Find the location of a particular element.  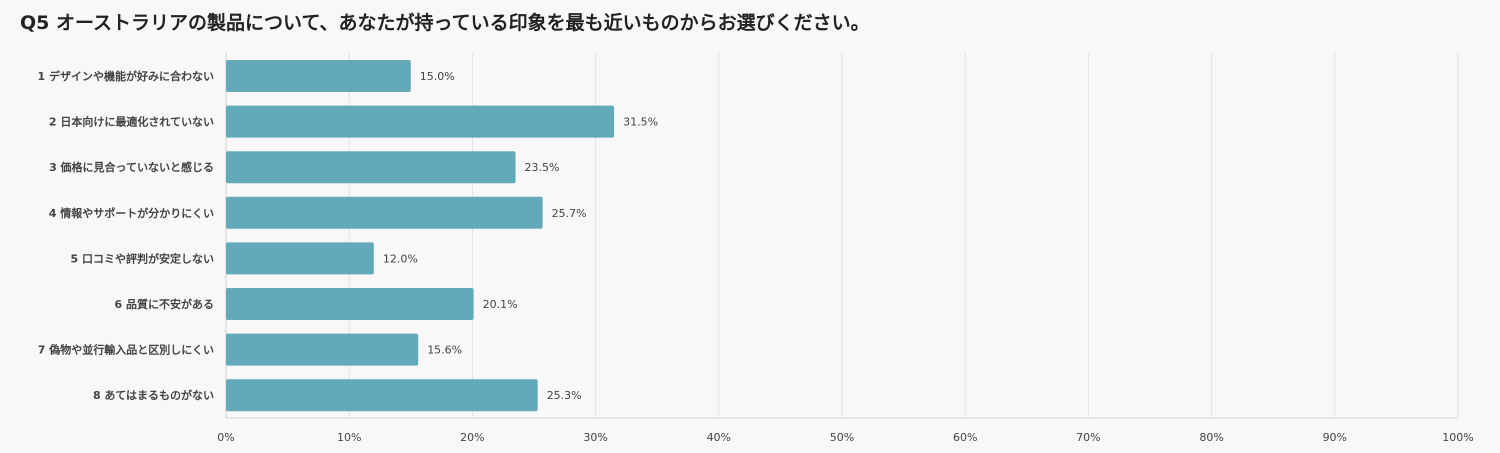

category-label: 8 あてはまるものがない is located at coordinates (153, 395).